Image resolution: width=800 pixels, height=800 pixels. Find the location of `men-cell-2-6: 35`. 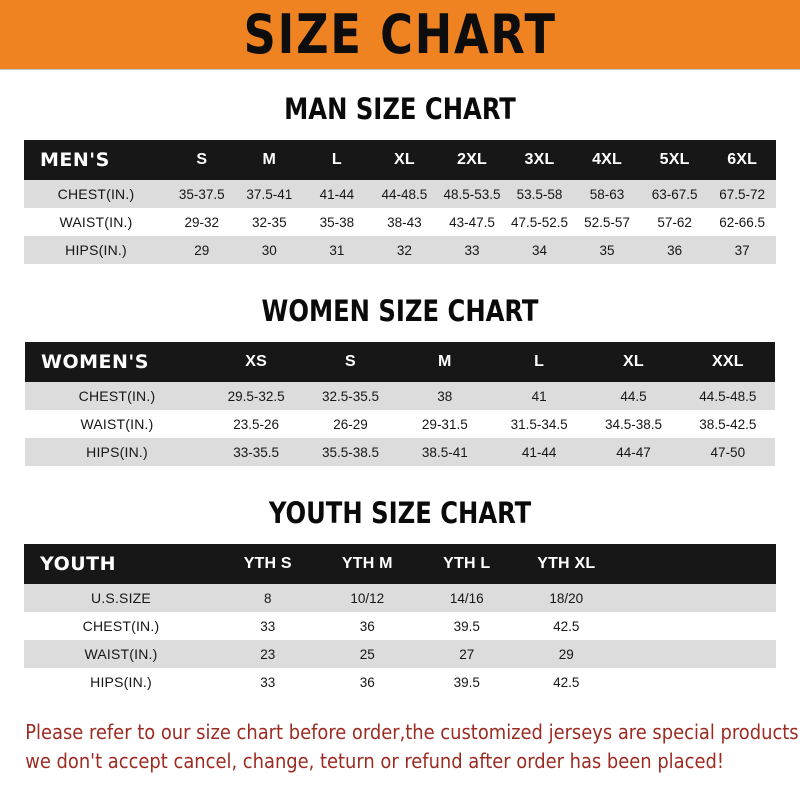

men-cell-2-6: 35 is located at coordinates (607, 250).